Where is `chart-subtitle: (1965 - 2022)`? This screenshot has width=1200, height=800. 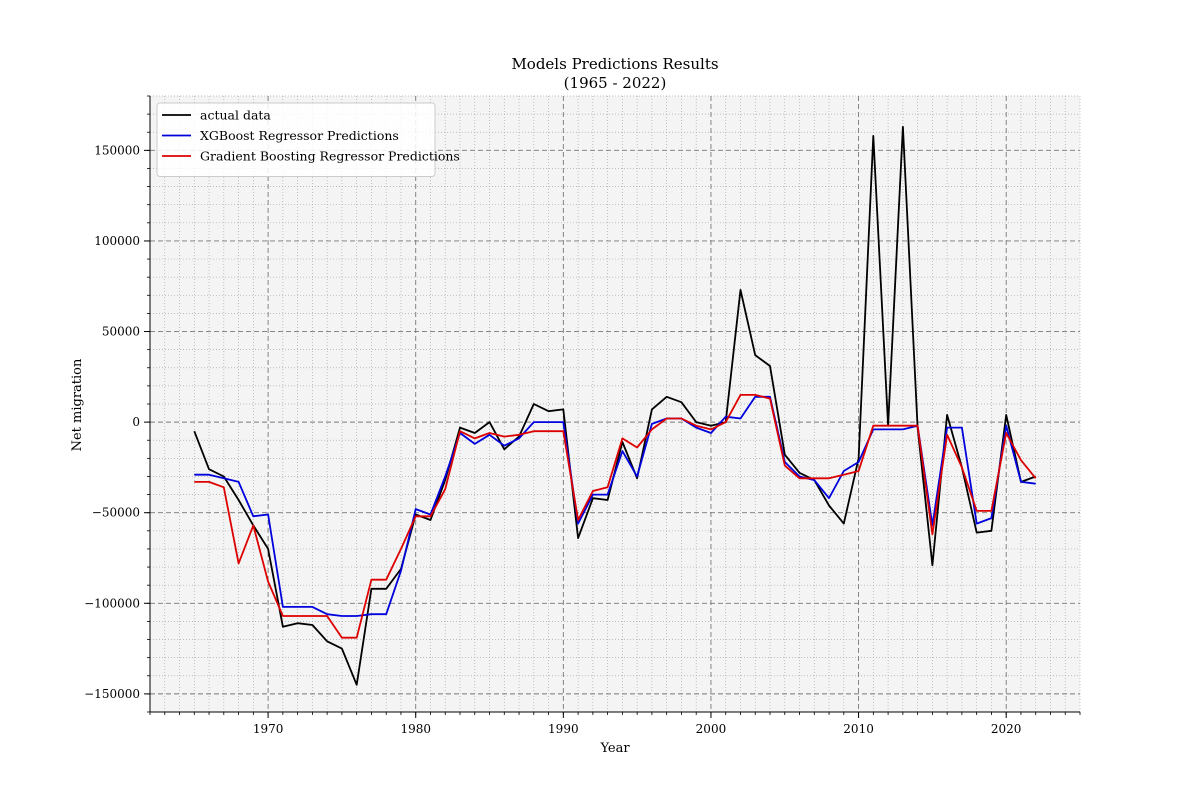 chart-subtitle: (1965 - 2022) is located at coordinates (615, 83).